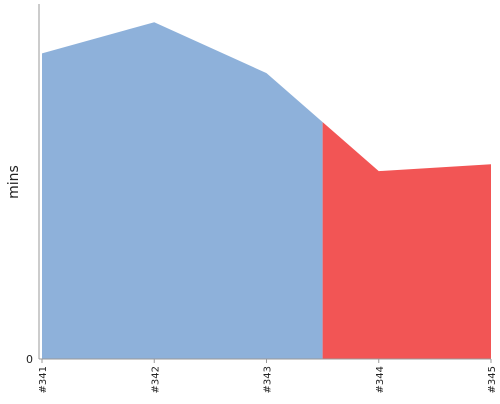  Describe the element at coordinates (492, 379) in the screenshot. I see `x-tick-label: #345` at that location.